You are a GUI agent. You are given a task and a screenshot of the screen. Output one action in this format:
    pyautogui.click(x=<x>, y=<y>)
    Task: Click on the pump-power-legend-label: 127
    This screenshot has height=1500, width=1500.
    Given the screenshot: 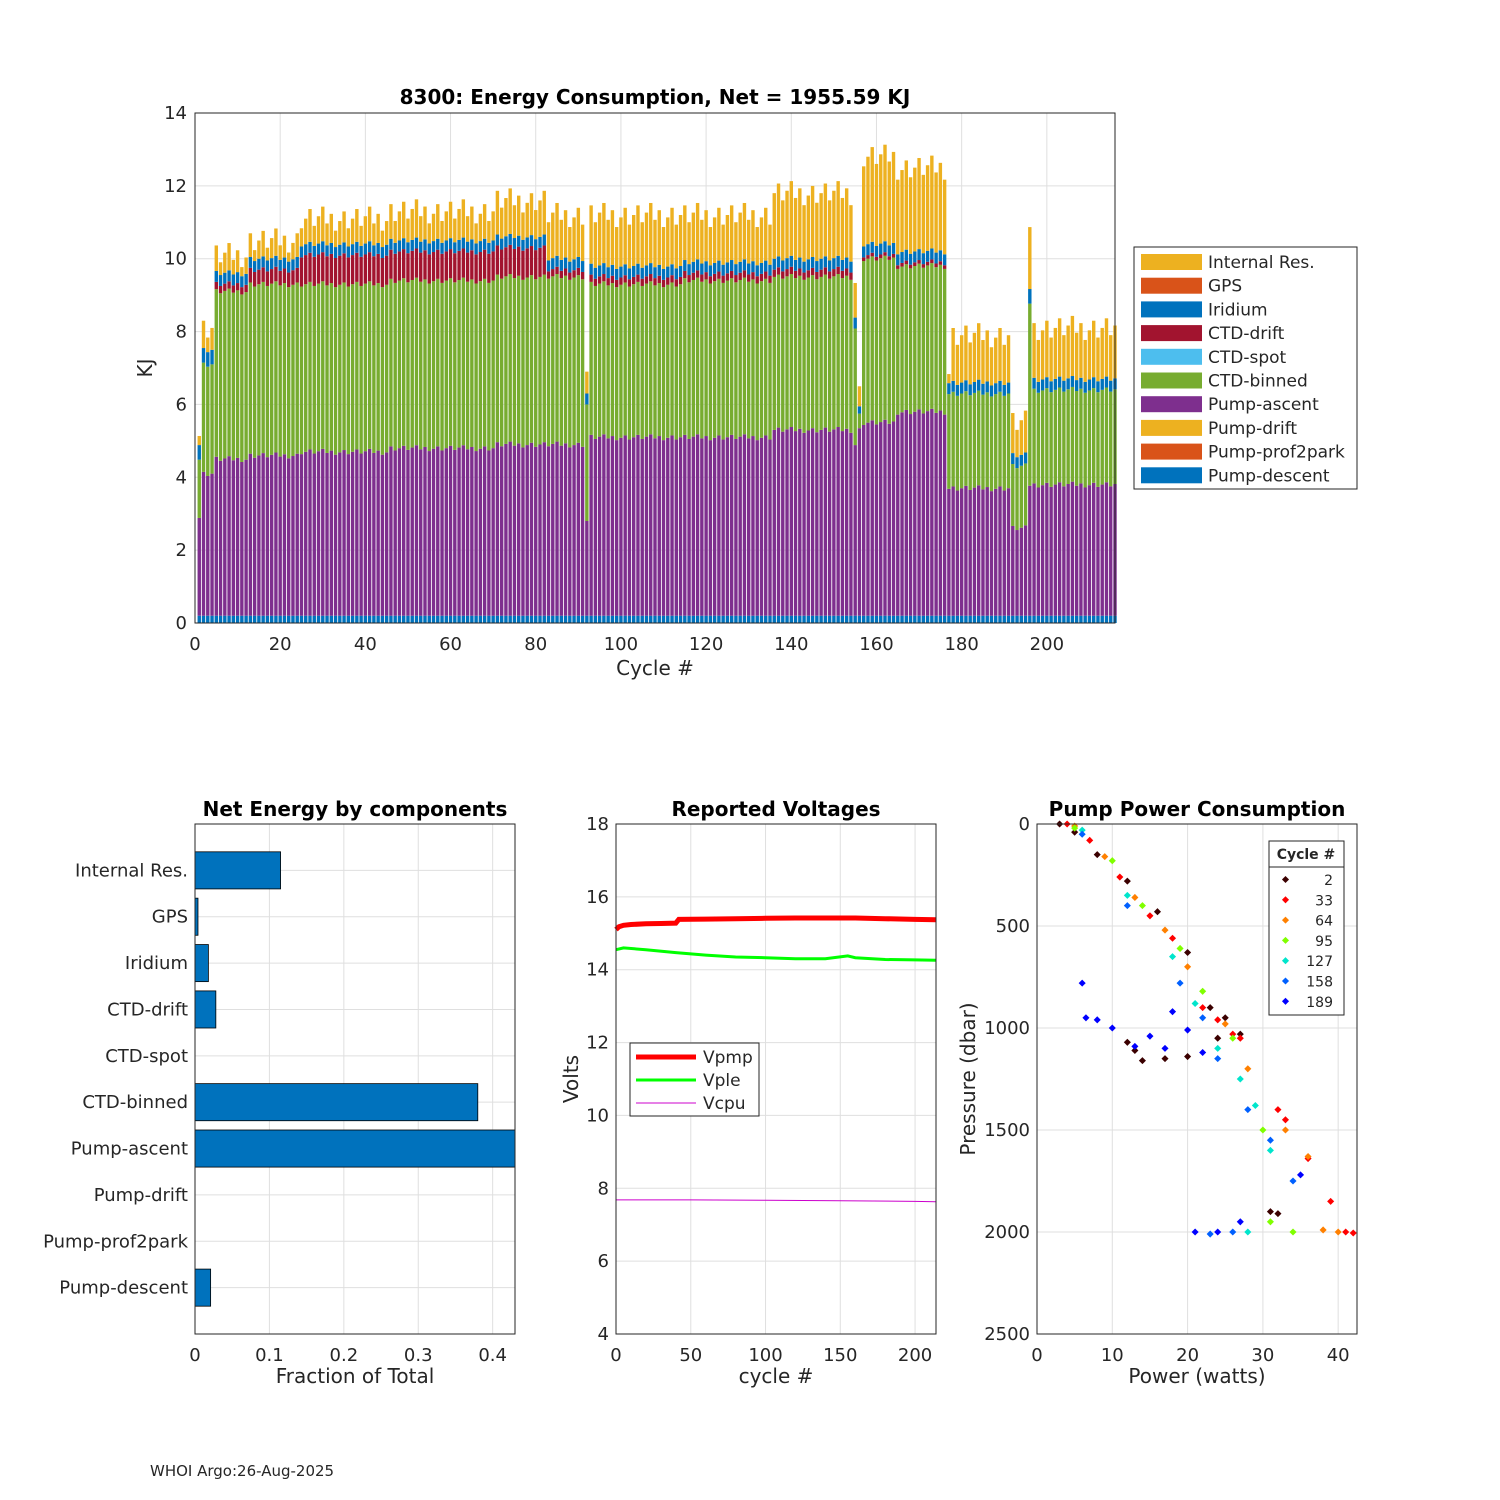 What is the action you would take?
    pyautogui.click(x=1319, y=962)
    